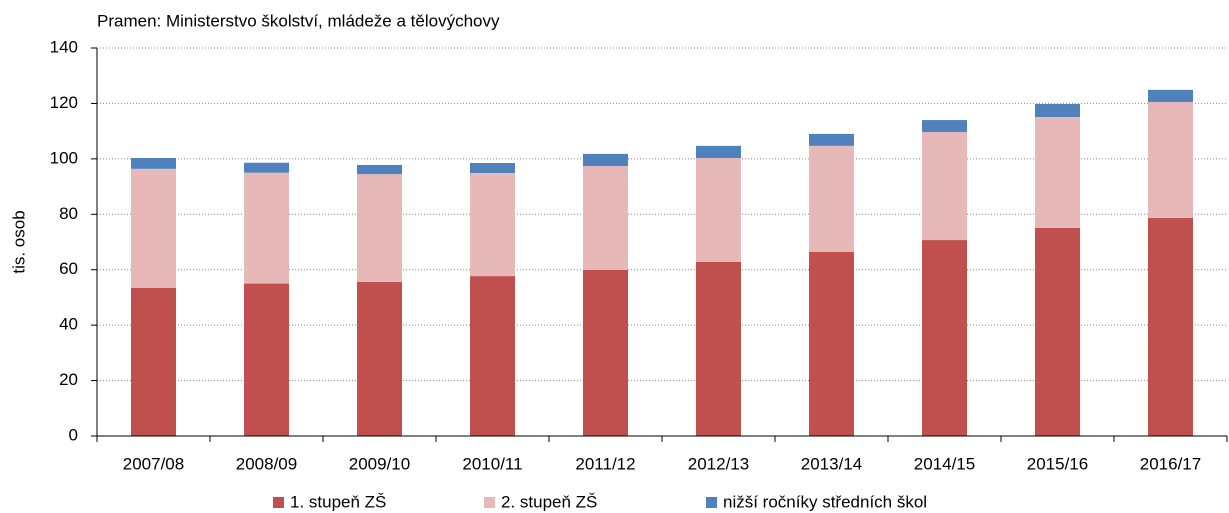 This screenshot has width=1229, height=513. I want to click on y-tick-label: 80, so click(68, 213).